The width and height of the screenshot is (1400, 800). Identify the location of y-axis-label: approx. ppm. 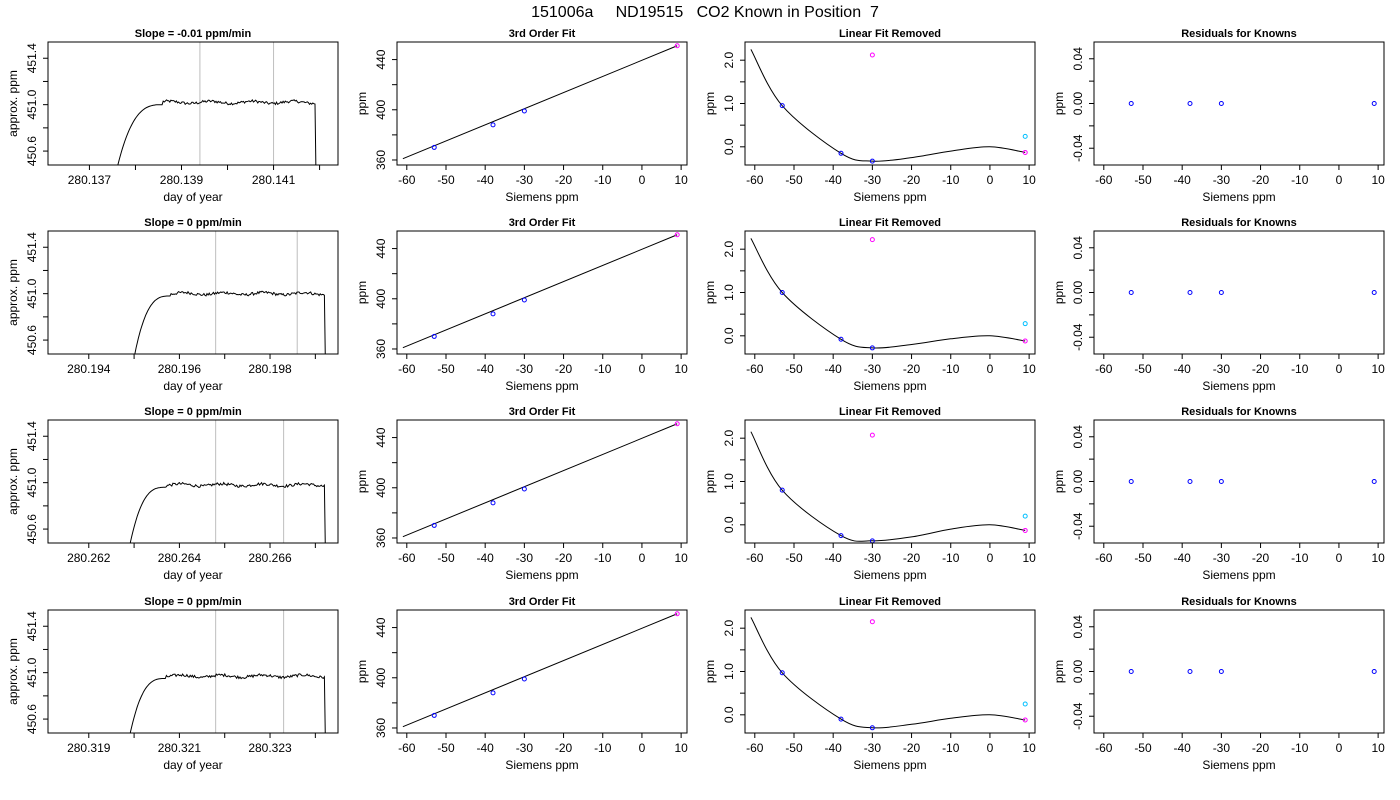
(13, 671).